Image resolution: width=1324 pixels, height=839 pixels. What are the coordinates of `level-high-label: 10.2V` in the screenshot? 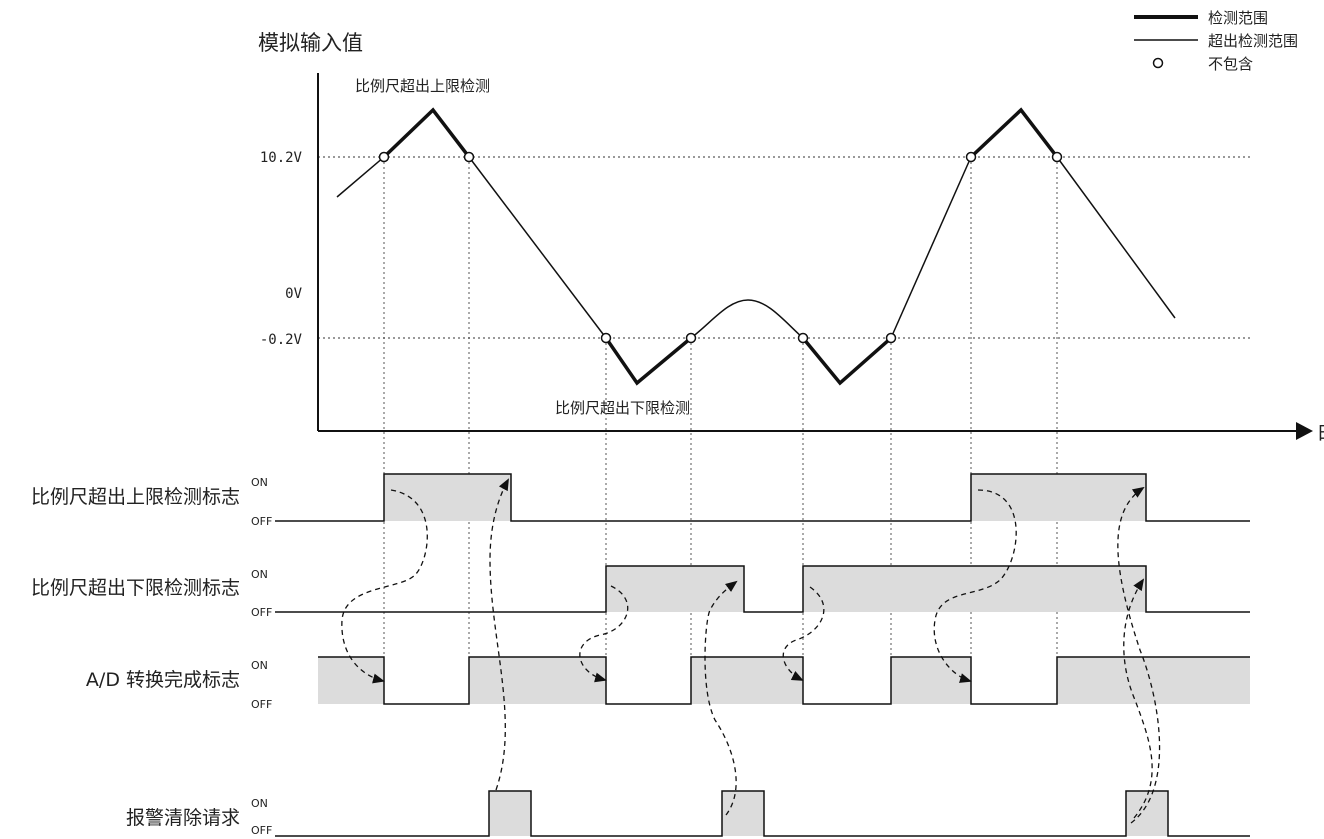 It's located at (281, 158).